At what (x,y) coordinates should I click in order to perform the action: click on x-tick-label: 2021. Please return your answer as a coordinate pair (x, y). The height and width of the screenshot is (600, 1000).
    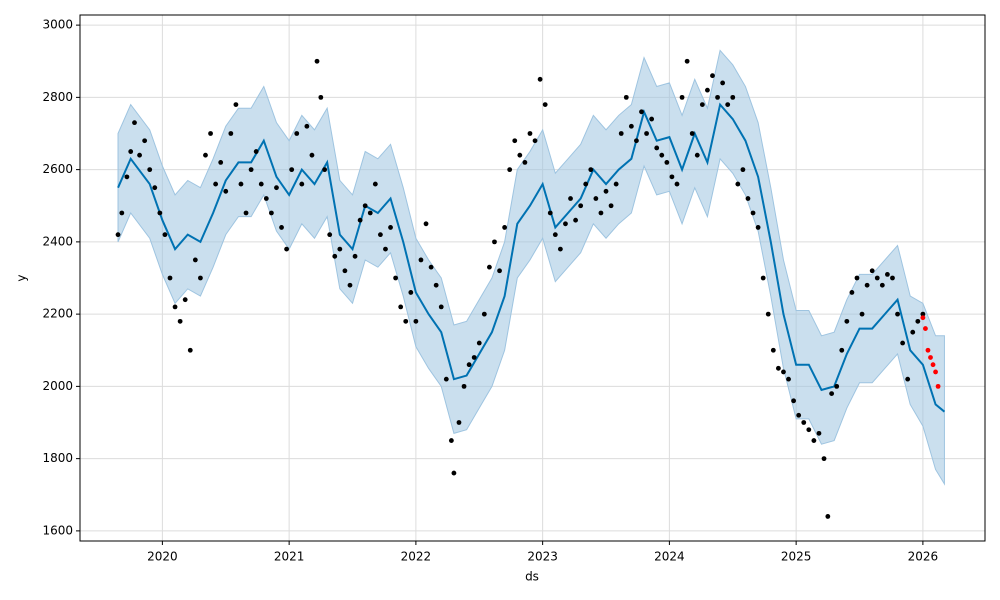
    Looking at the image, I should click on (289, 557).